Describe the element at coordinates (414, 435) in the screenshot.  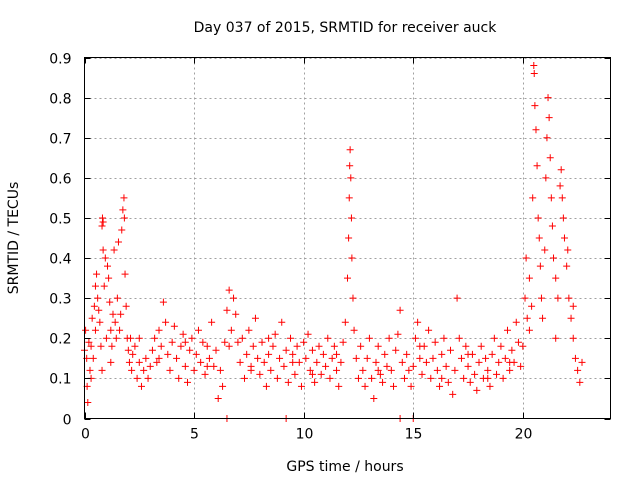
I see `x-tick-label: 15` at that location.